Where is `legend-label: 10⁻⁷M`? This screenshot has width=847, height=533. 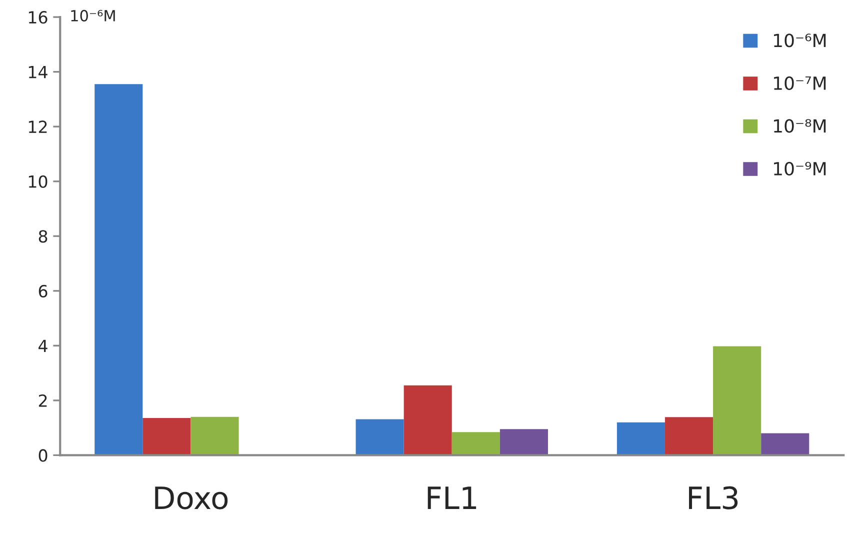
legend-label: 10⁻⁷M is located at coordinates (800, 83).